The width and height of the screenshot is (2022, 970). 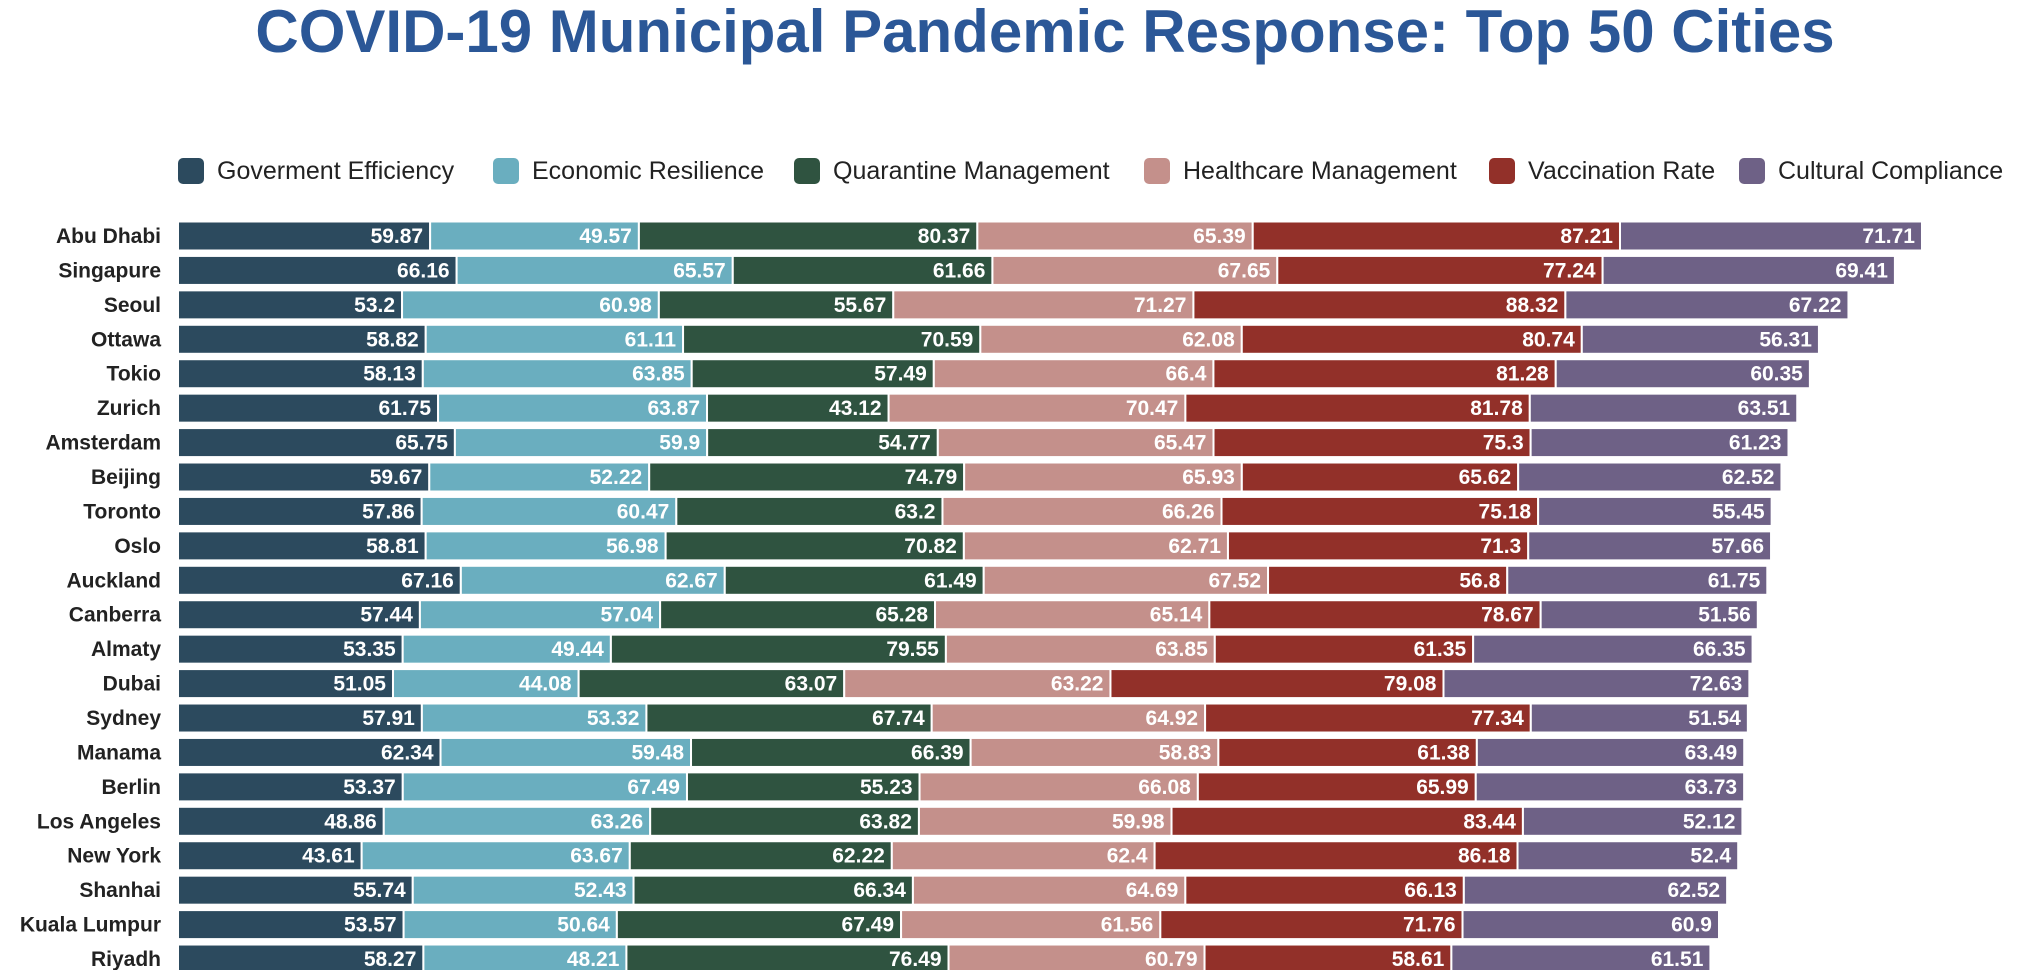 I want to click on data-label: 65.28, so click(x=901, y=615).